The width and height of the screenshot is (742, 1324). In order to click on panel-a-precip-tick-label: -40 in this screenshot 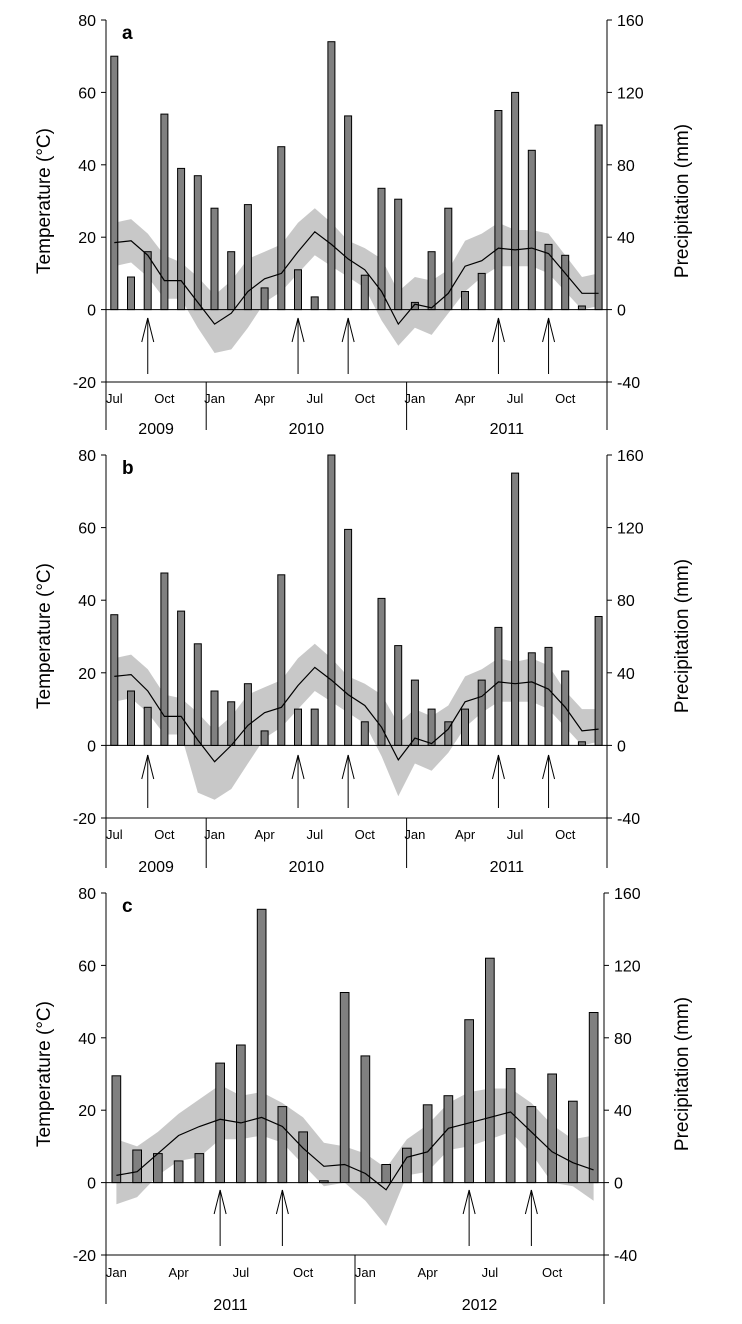, I will do `click(628, 383)`.